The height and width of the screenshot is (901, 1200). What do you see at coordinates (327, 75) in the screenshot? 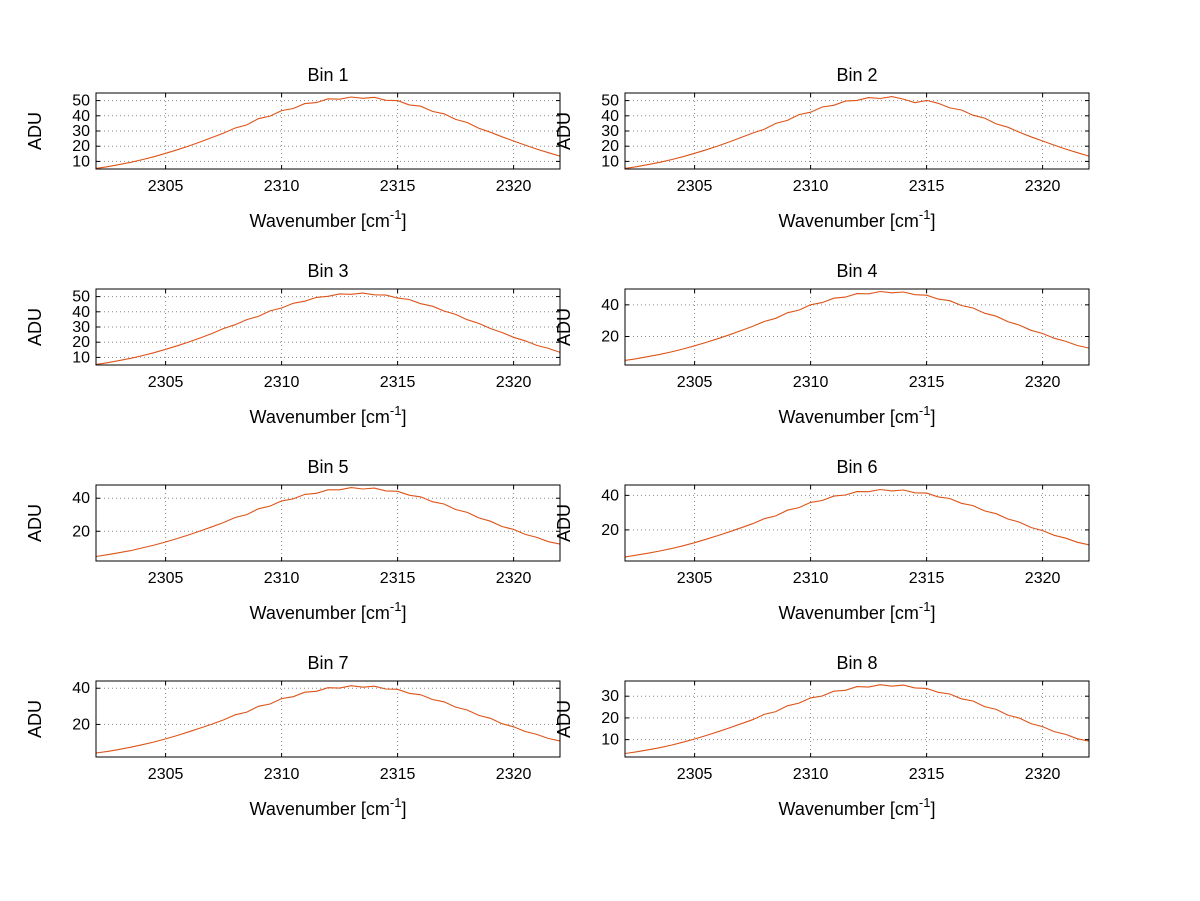
I see `plot-title: Bin 1` at bounding box center [327, 75].